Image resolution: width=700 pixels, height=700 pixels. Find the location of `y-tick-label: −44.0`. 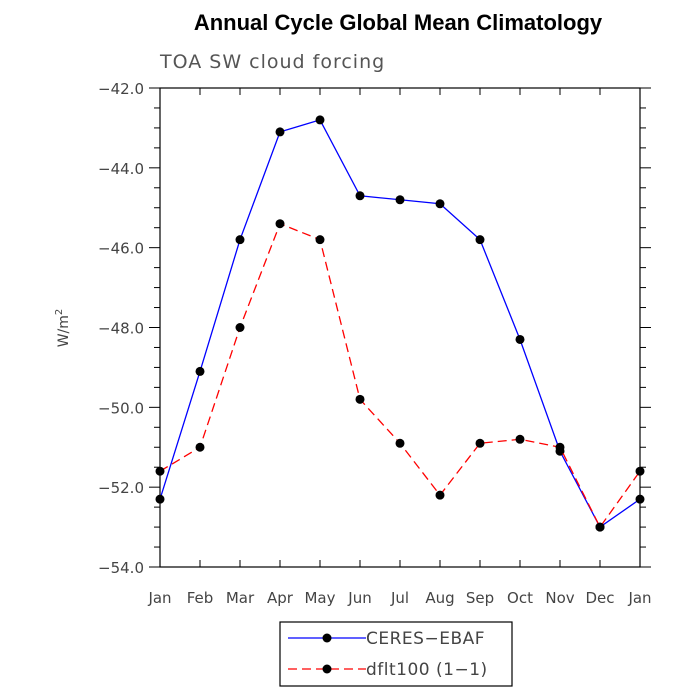

y-tick-label: −44.0 is located at coordinates (121, 169).